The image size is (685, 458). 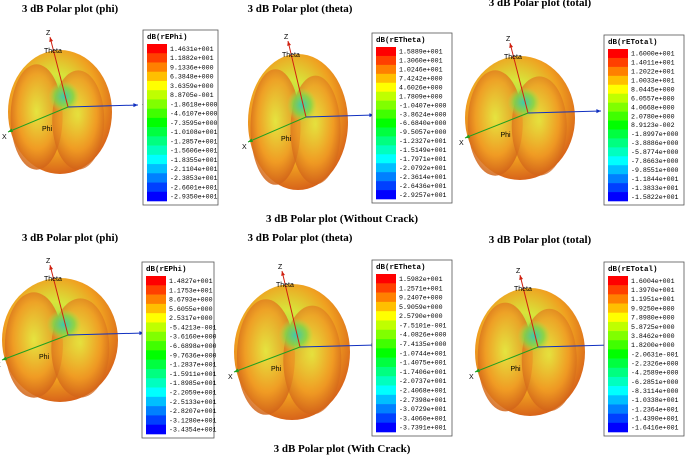 What do you see at coordinates (192, 77) in the screenshot?
I see `legend-label: 6.3848e+000` at bounding box center [192, 77].